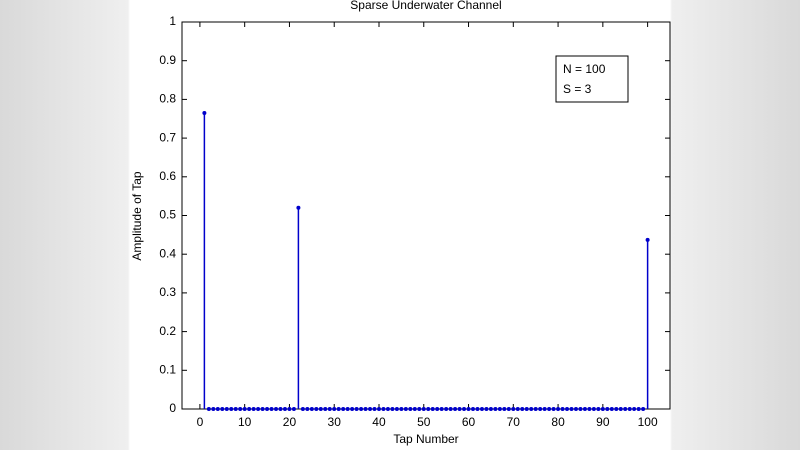 Image resolution: width=800 pixels, height=450 pixels. I want to click on annotation-text: N = 100, so click(584, 69).